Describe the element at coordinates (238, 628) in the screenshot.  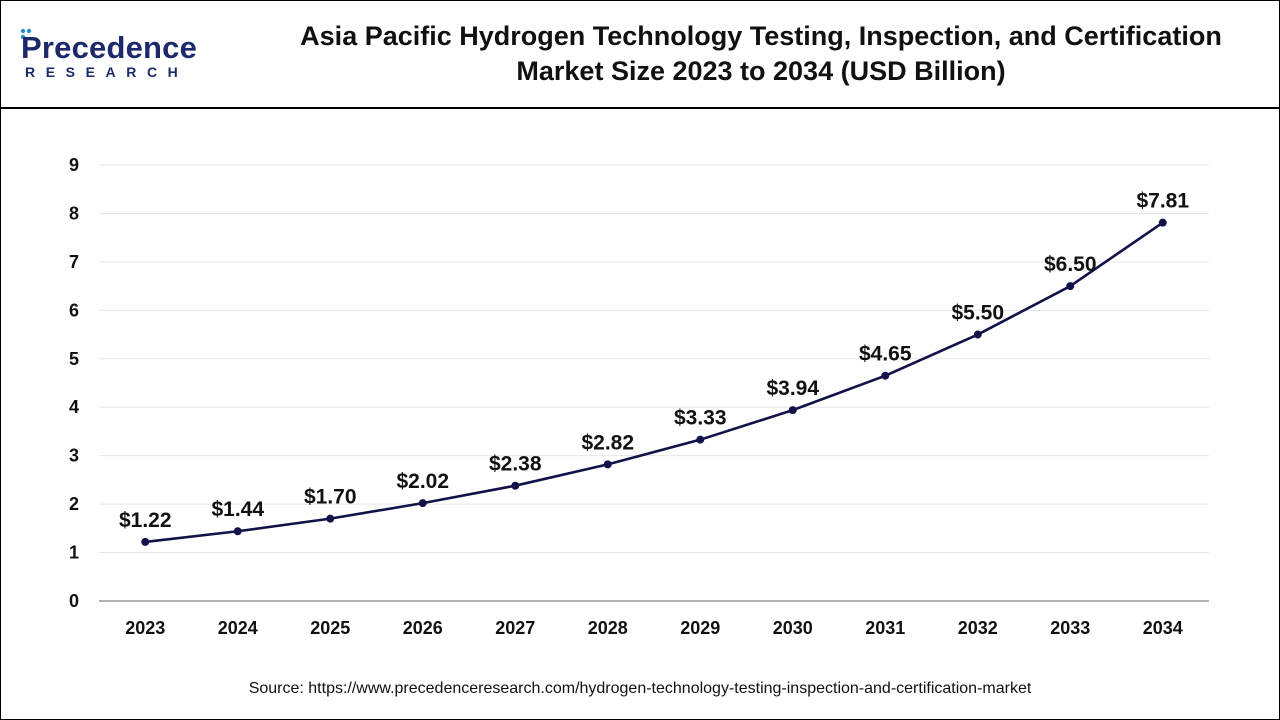
I see `x-tick-label: 2024` at that location.